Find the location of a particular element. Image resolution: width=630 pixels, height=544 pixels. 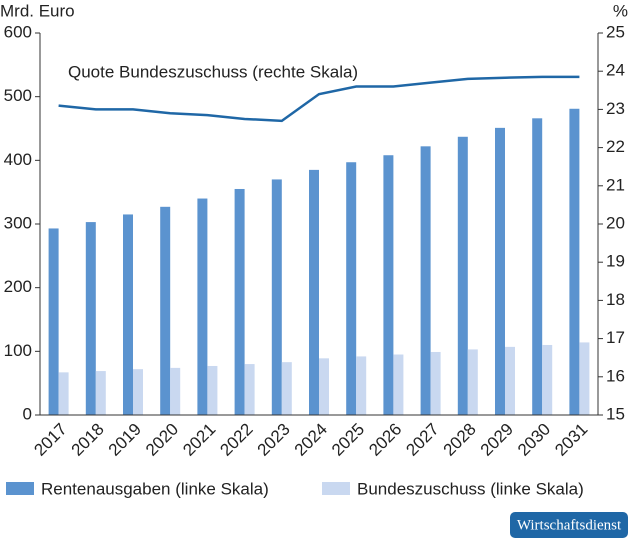

y2-tick-label: 15 is located at coordinates (615, 413).